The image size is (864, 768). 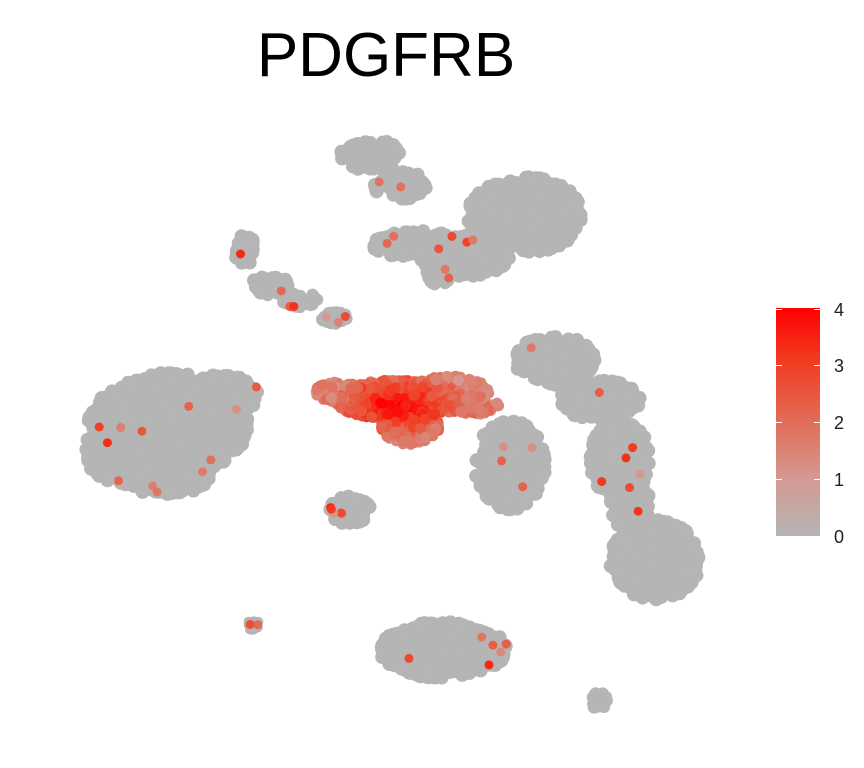 I want to click on cluster-small-mid, so click(x=350, y=509).